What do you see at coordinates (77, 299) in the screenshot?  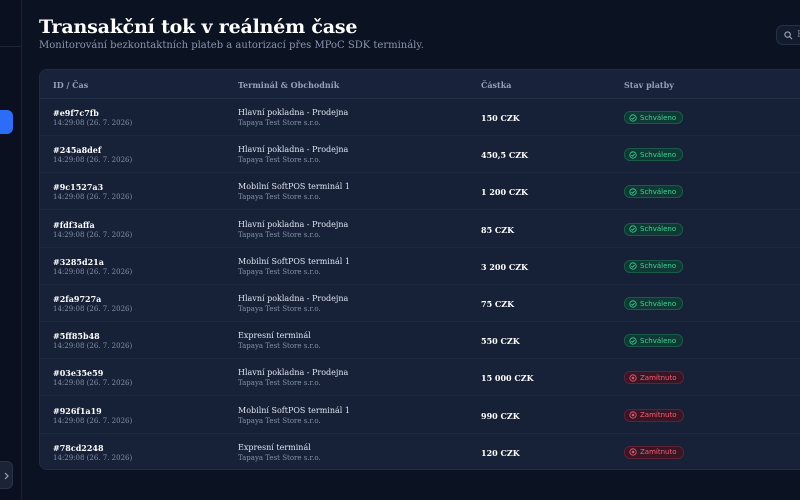 I see `transaction-id: #2fa9727a` at bounding box center [77, 299].